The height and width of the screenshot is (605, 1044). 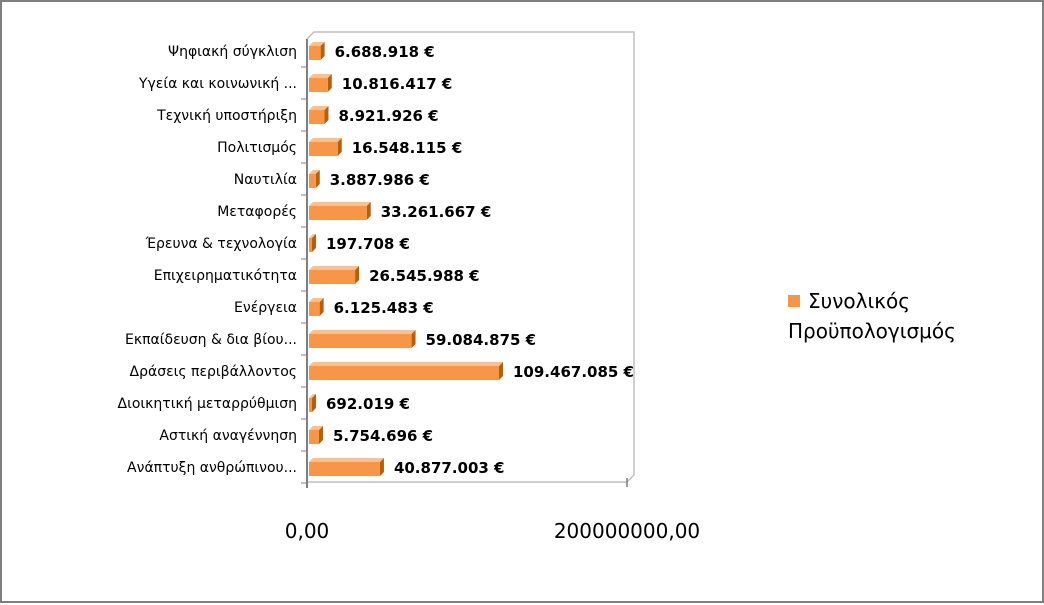 What do you see at coordinates (257, 212) in the screenshot?
I see `category-label: Μεταφορές` at bounding box center [257, 212].